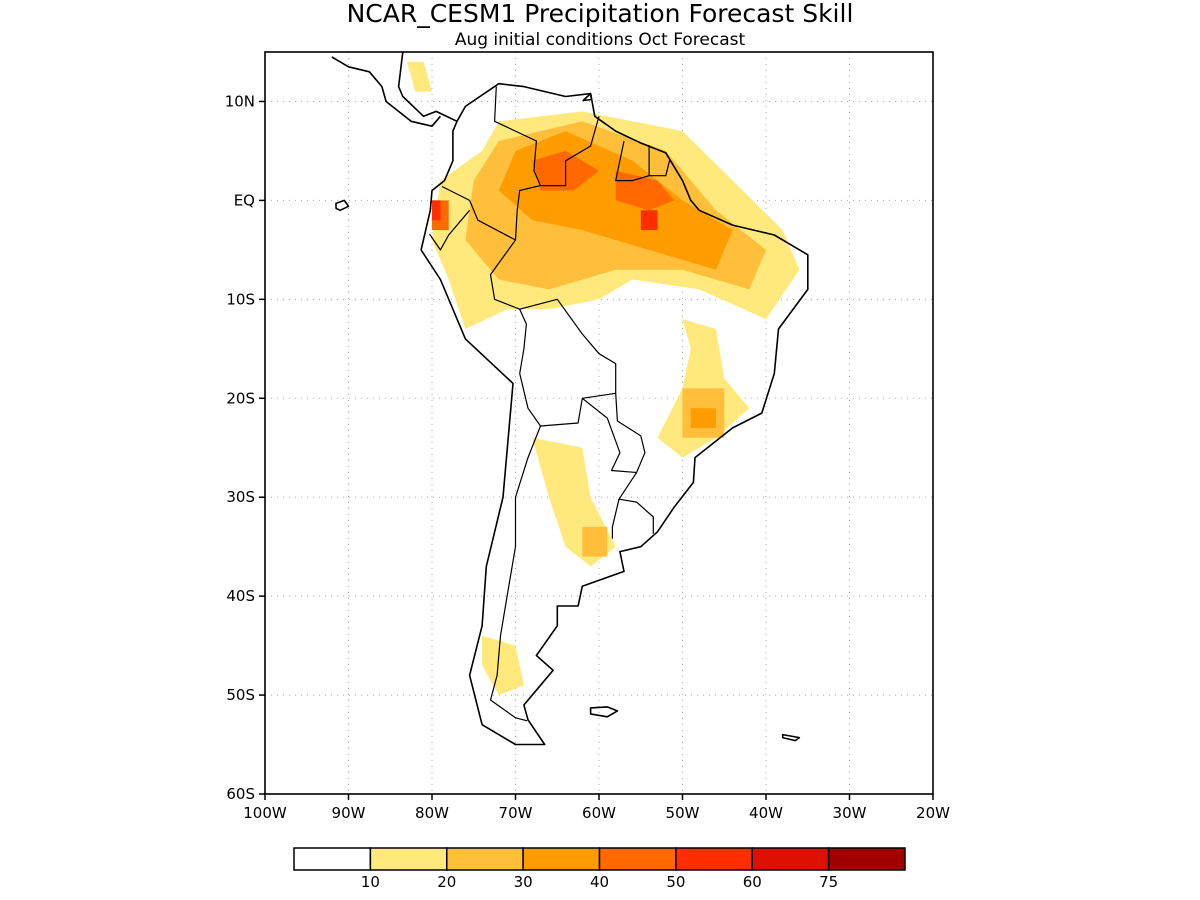 This screenshot has height=900, width=1200. Describe the element at coordinates (766, 813) in the screenshot. I see `lon-tick-label: 40W` at that location.